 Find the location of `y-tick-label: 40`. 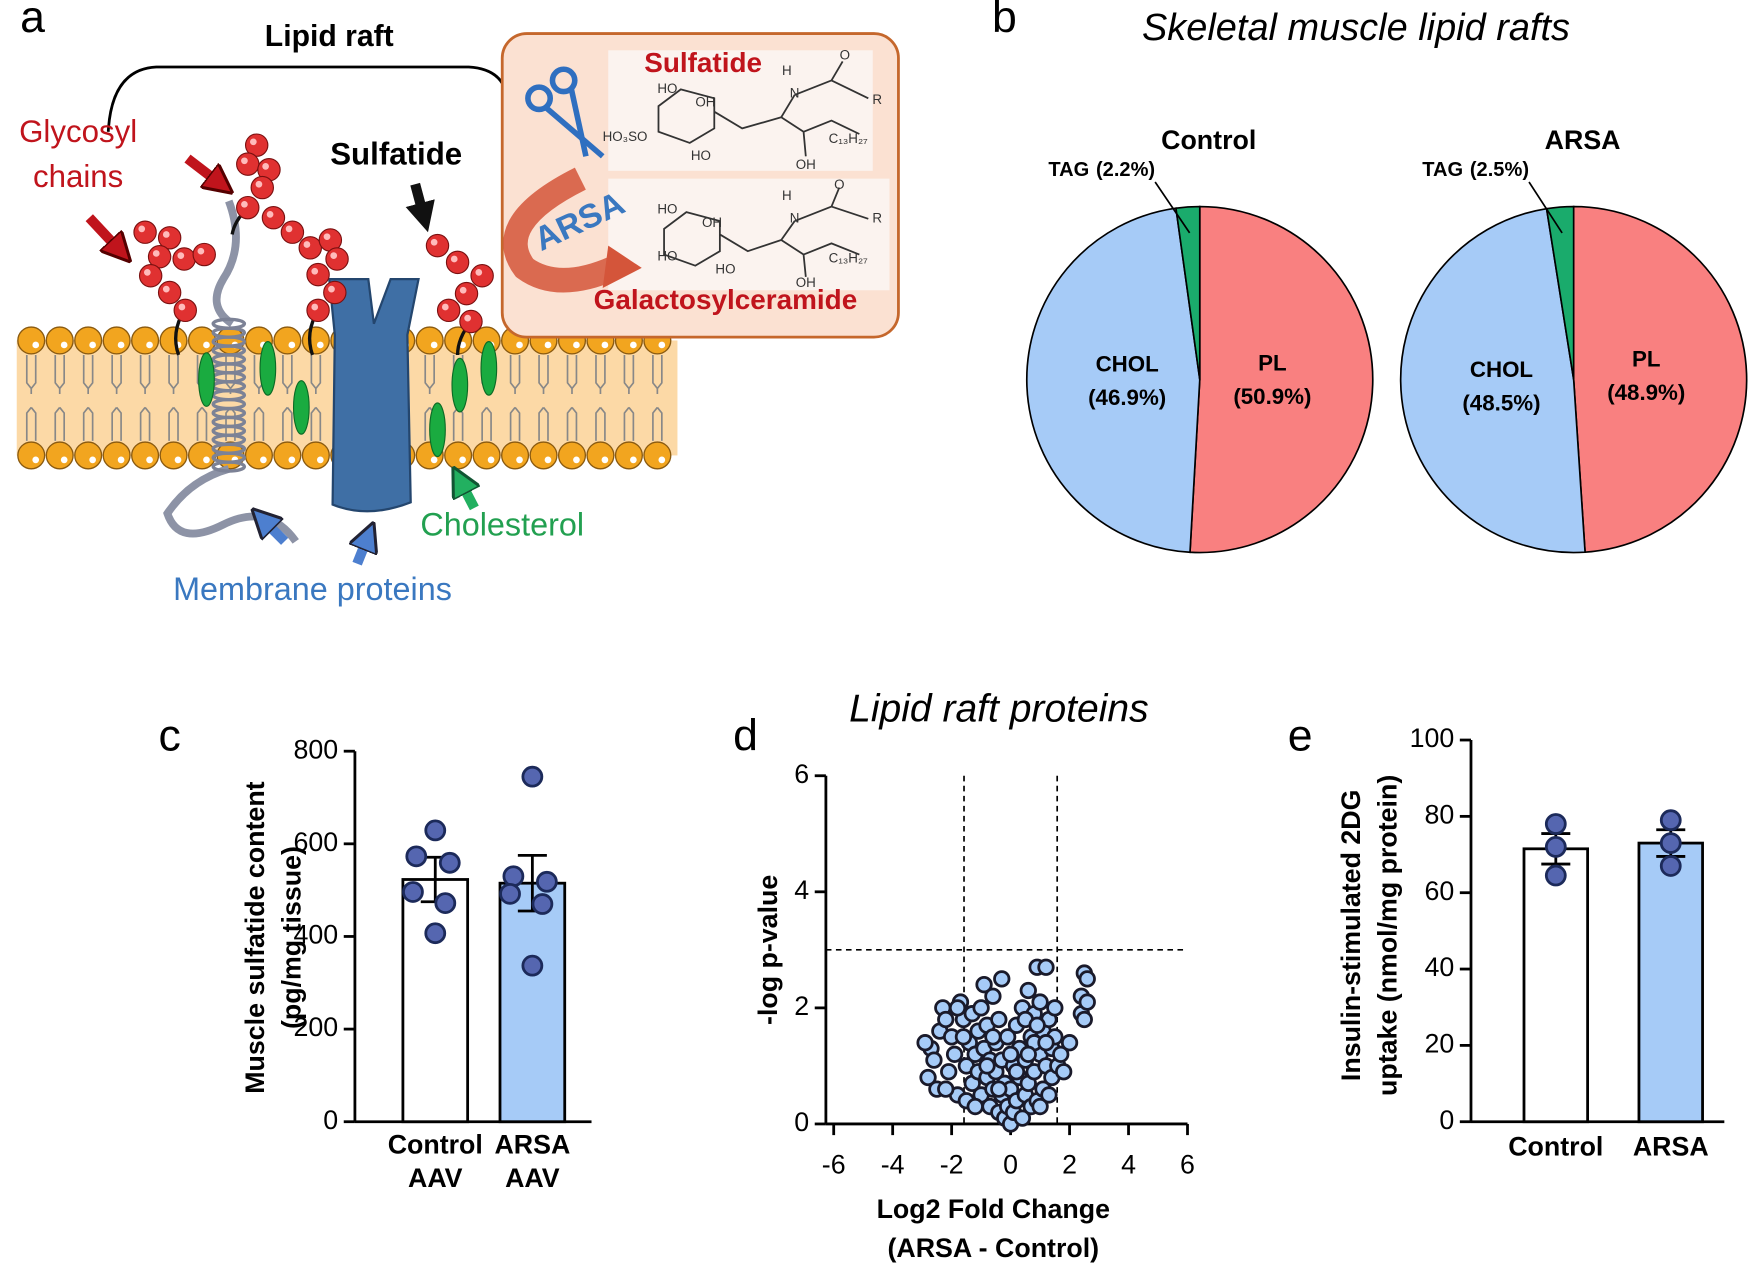

y-tick-label: 40 is located at coordinates (1439, 967).